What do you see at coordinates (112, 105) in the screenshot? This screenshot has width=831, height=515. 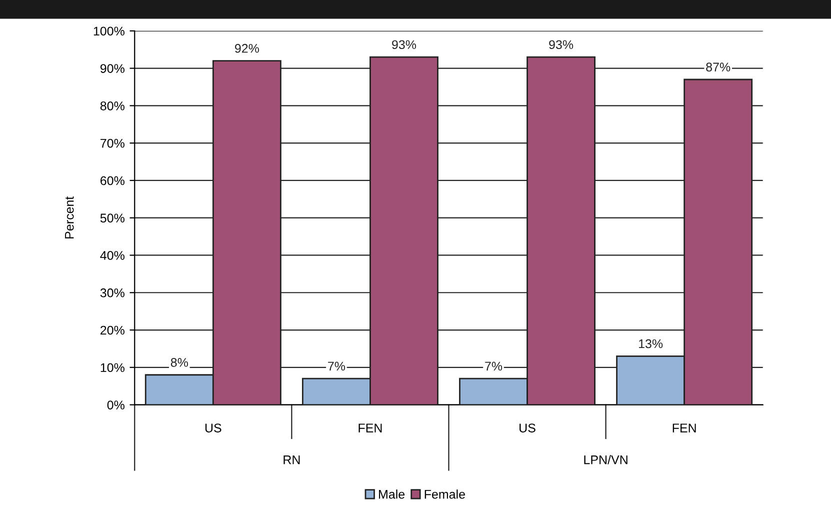 I see `y-tick-label: 80%` at bounding box center [112, 105].